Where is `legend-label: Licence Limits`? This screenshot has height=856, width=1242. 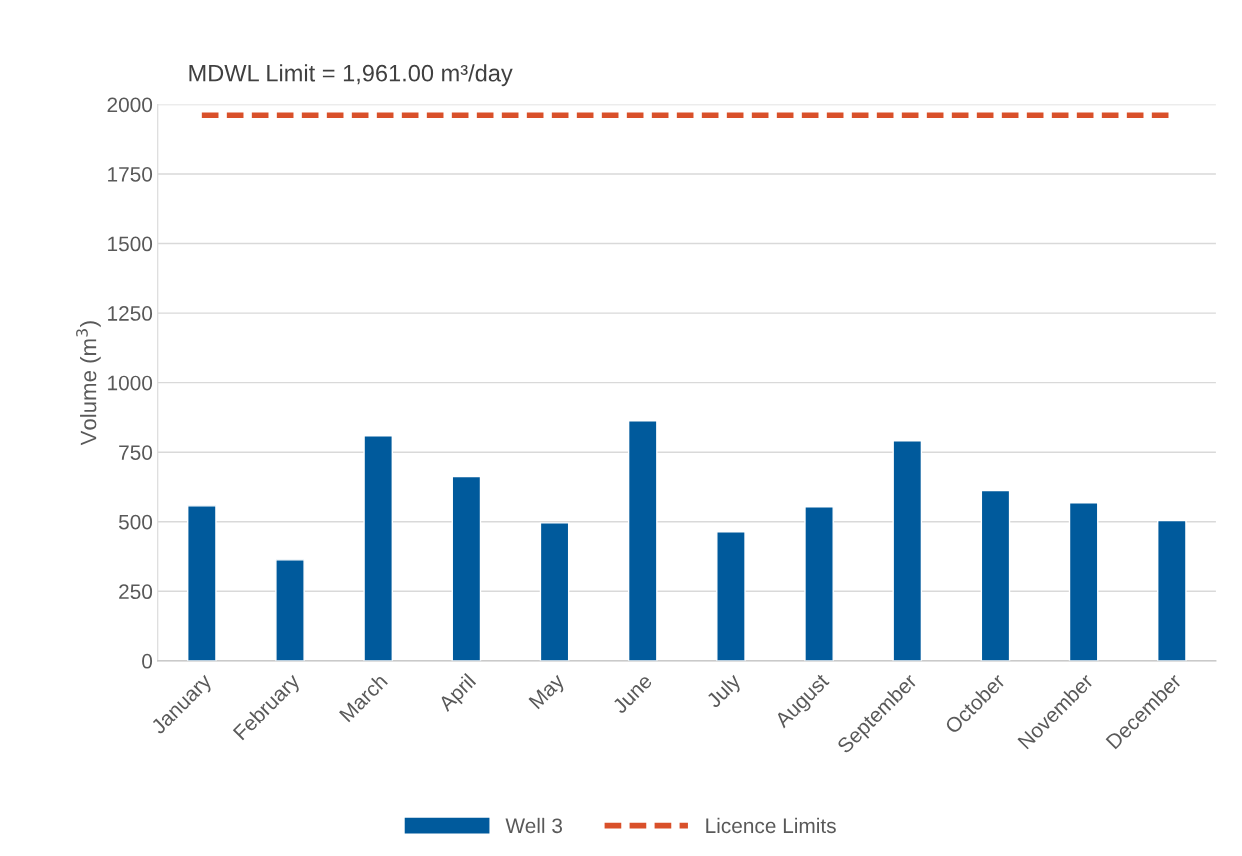 legend-label: Licence Limits is located at coordinates (771, 825).